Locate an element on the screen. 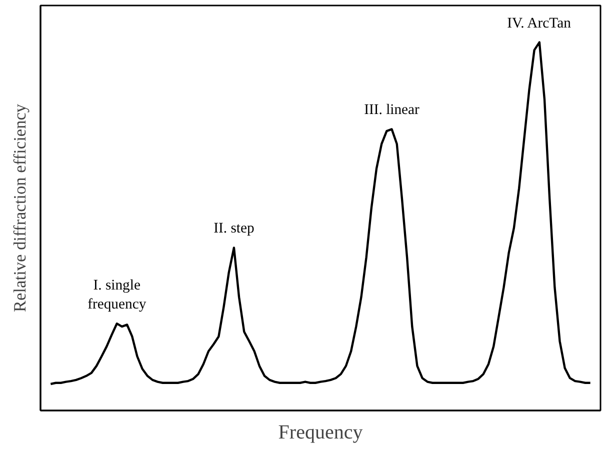  x-axis-title: Frequency is located at coordinates (320, 433).